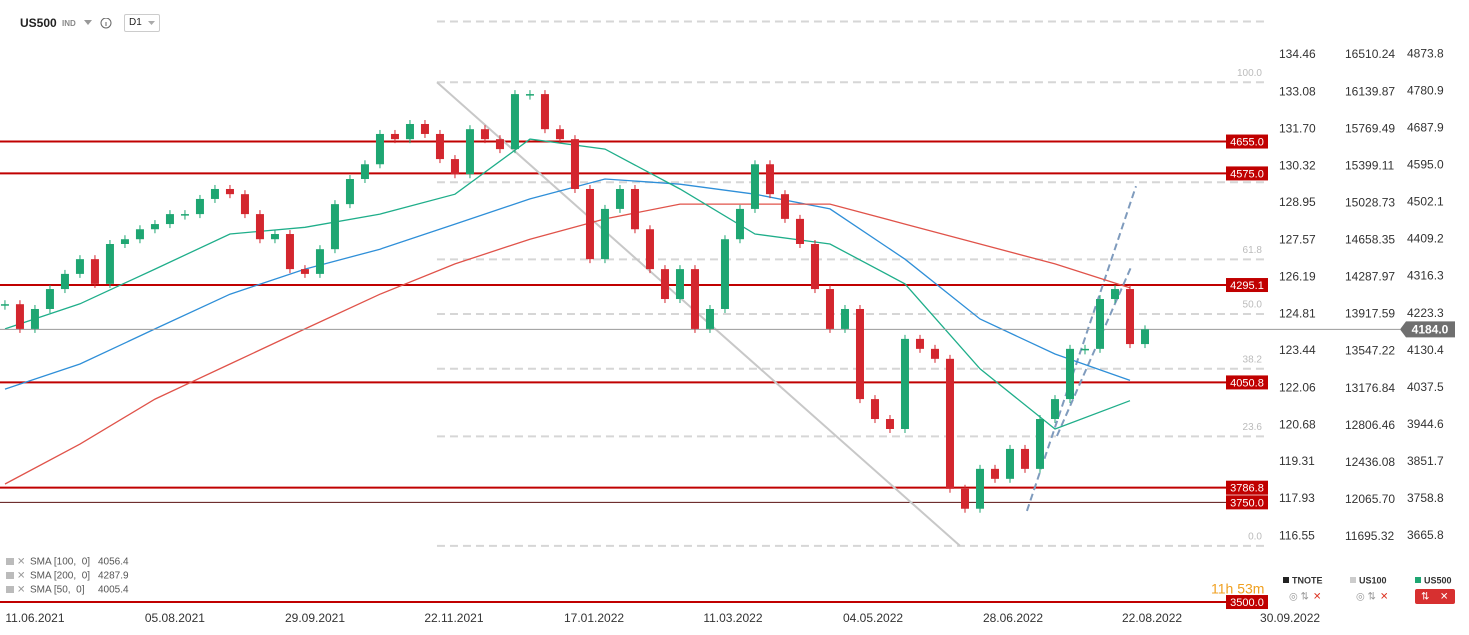 This screenshot has width=1469, height=635. Describe the element at coordinates (1307, 580) in the screenshot. I see `tab-name: TNOTE` at that location.